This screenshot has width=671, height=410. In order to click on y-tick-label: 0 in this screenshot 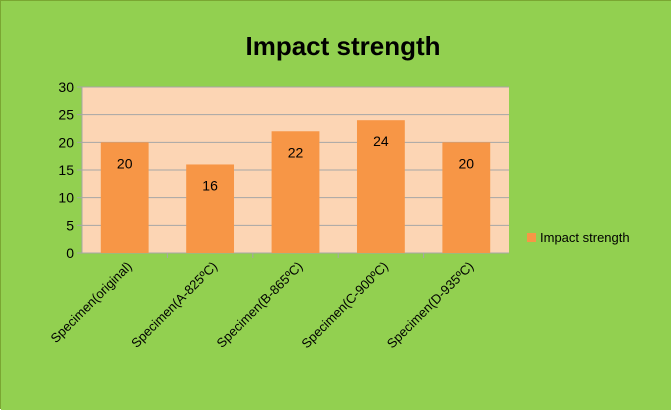, I will do `click(70, 253)`.